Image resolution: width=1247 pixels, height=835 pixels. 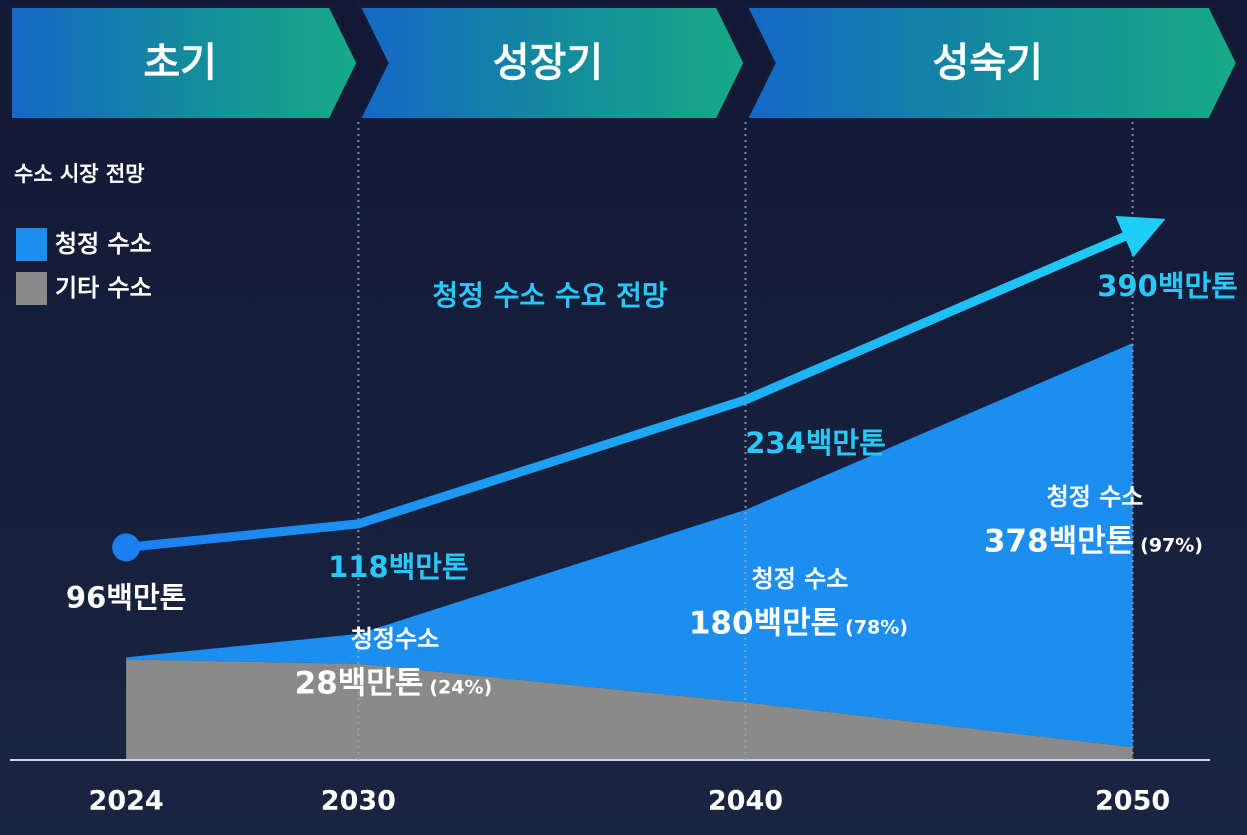 I want to click on total-label: 390백만톤, so click(x=1167, y=286).